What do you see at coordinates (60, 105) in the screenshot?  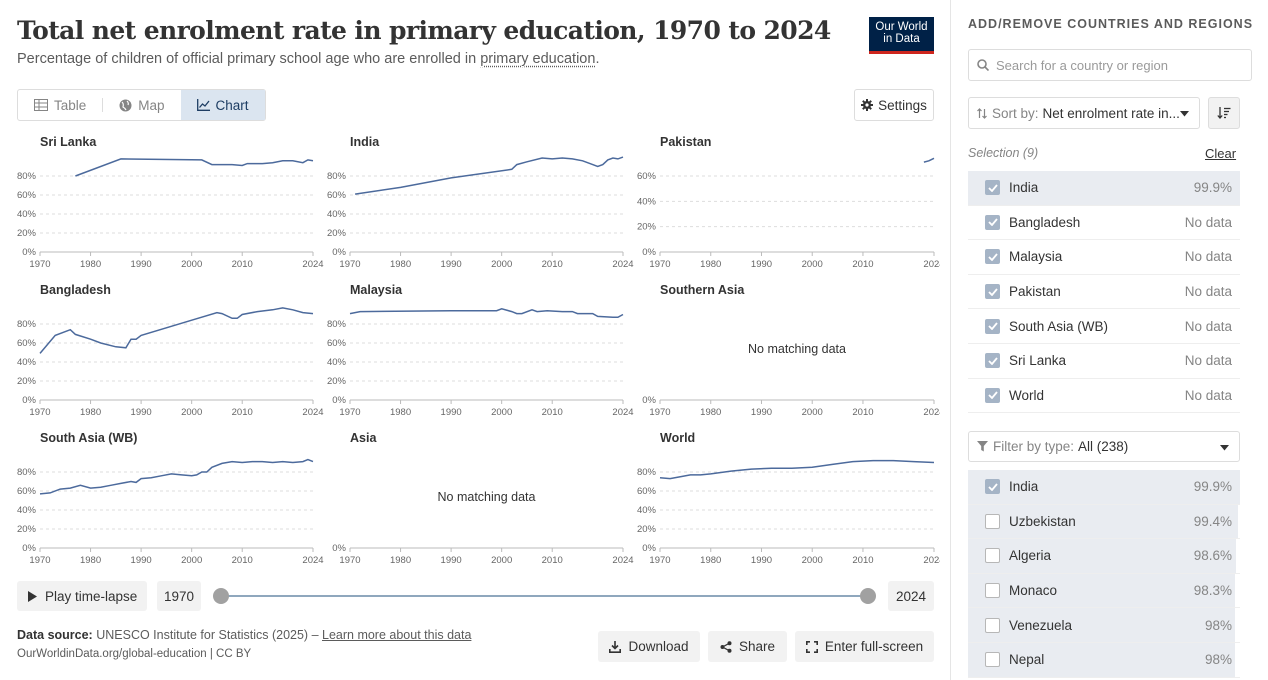 I see `tab-table: Table` at bounding box center [60, 105].